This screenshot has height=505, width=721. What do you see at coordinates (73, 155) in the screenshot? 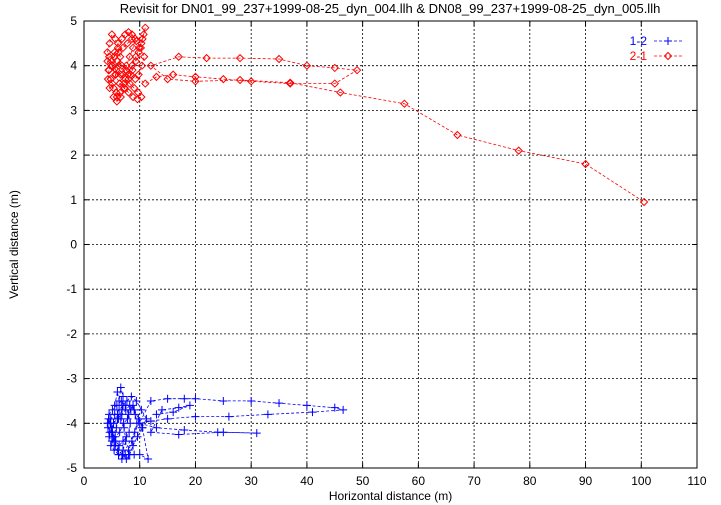
I see `y-tick-label: 2` at bounding box center [73, 155].